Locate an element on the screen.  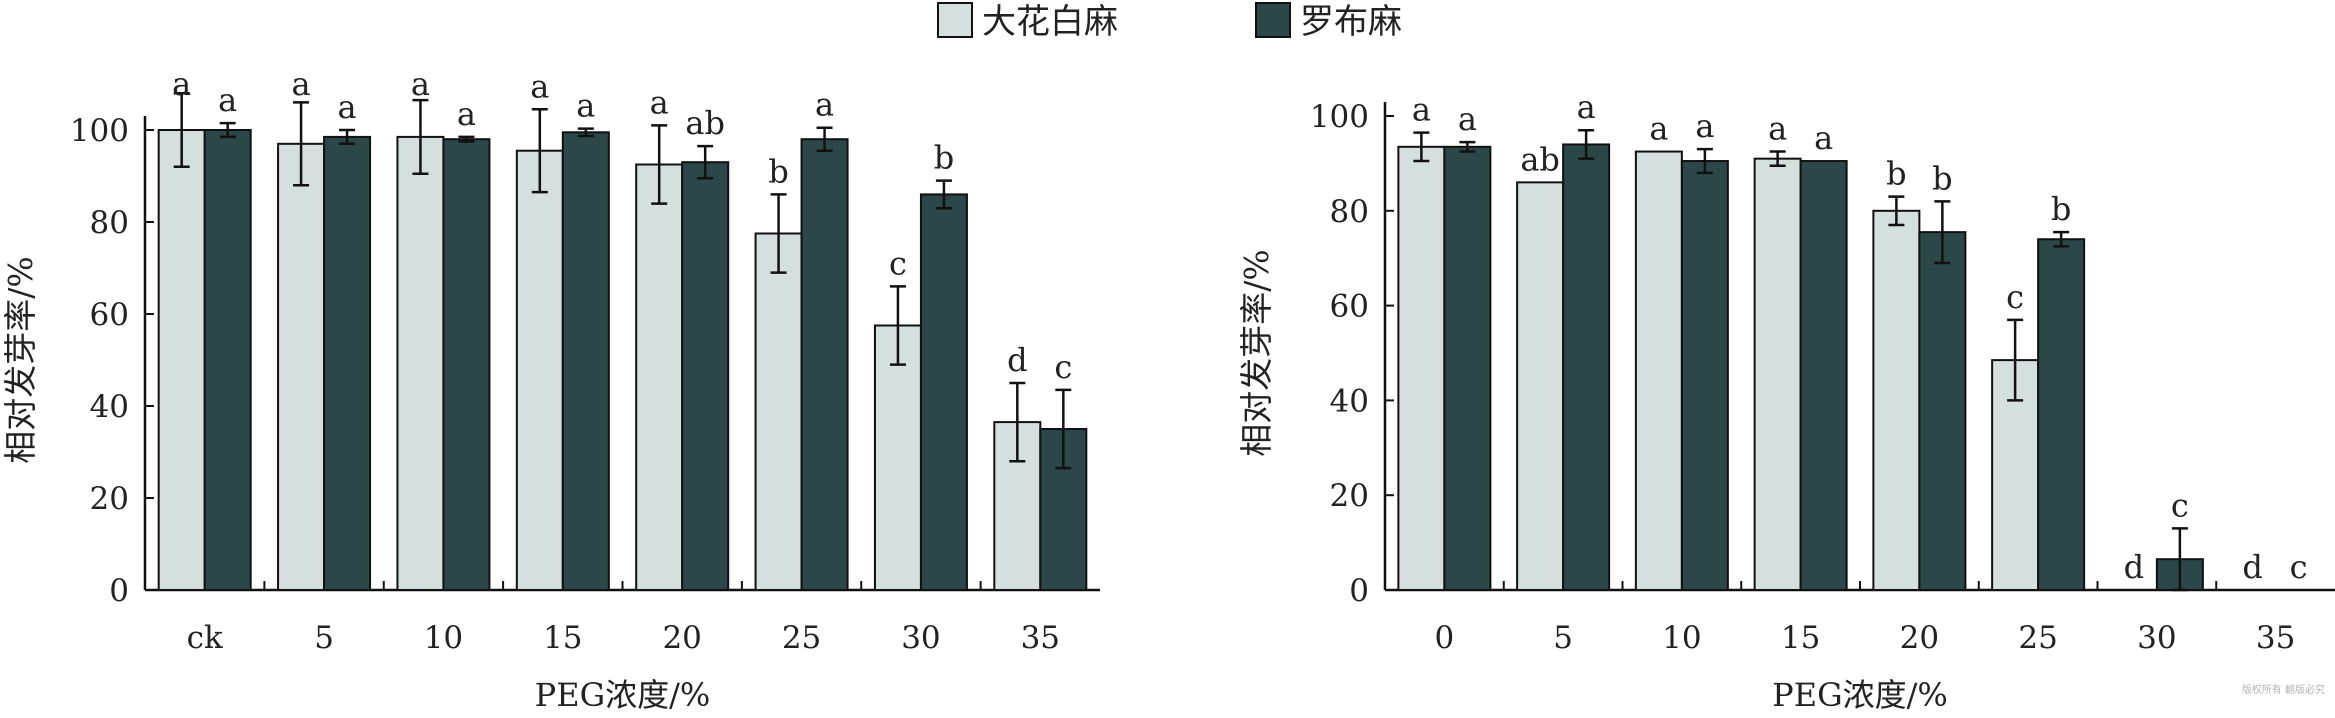
sig-label-s0-6: c is located at coordinates (898, 263).